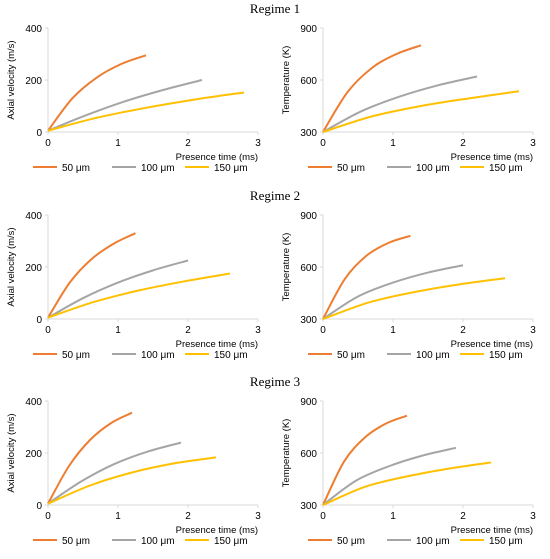  I want to click on regime-3-title: Regime 3, so click(275, 381).